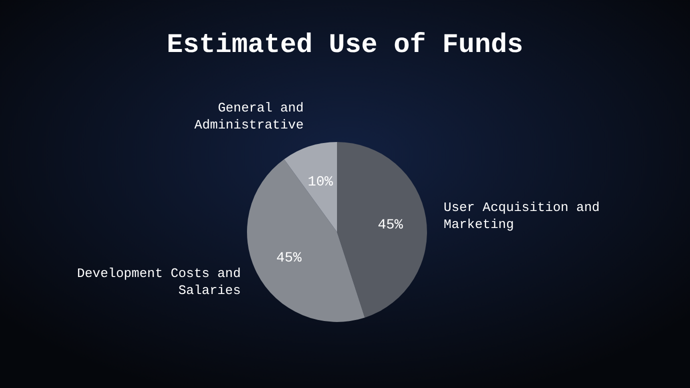 The height and width of the screenshot is (388, 690). What do you see at coordinates (158, 282) in the screenshot?
I see `slice-label: Development Costs and Salaries` at bounding box center [158, 282].